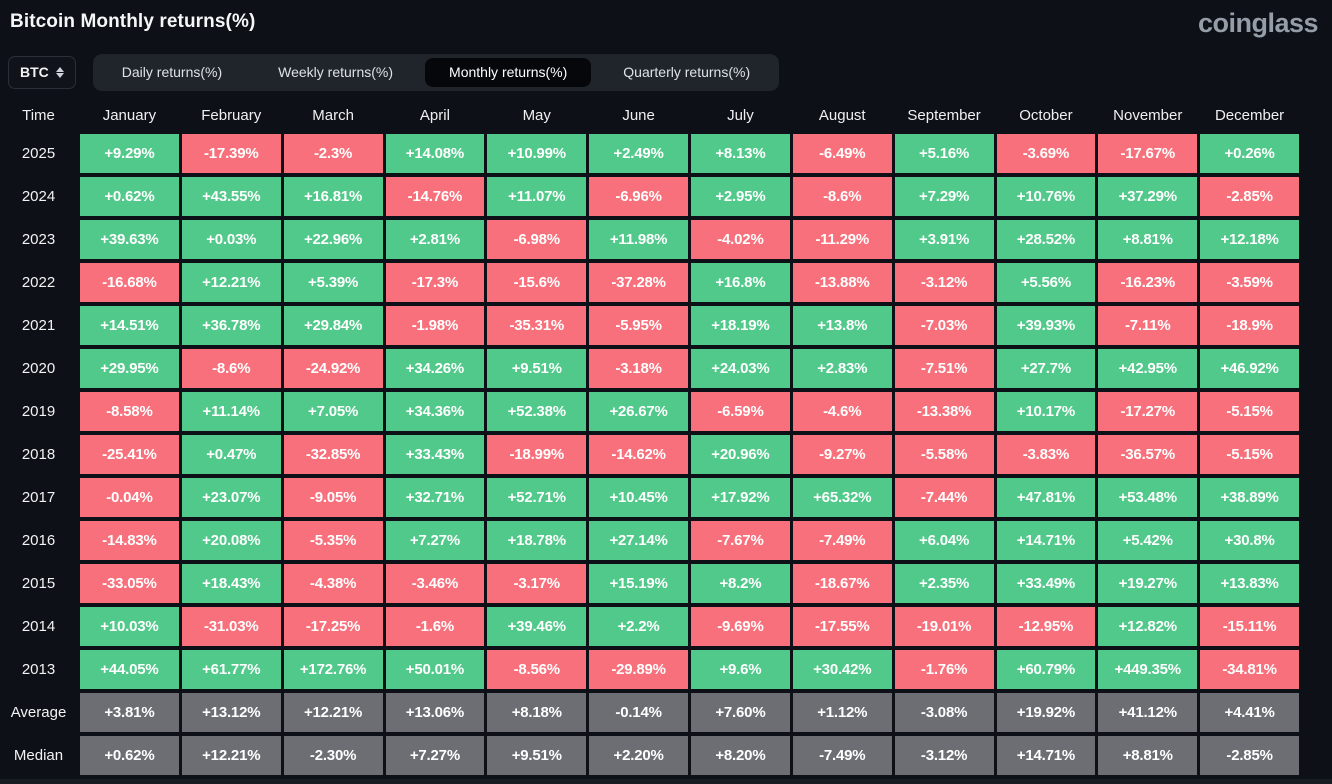 The width and height of the screenshot is (1332, 784). I want to click on return-cell: +13.06%, so click(435, 712).